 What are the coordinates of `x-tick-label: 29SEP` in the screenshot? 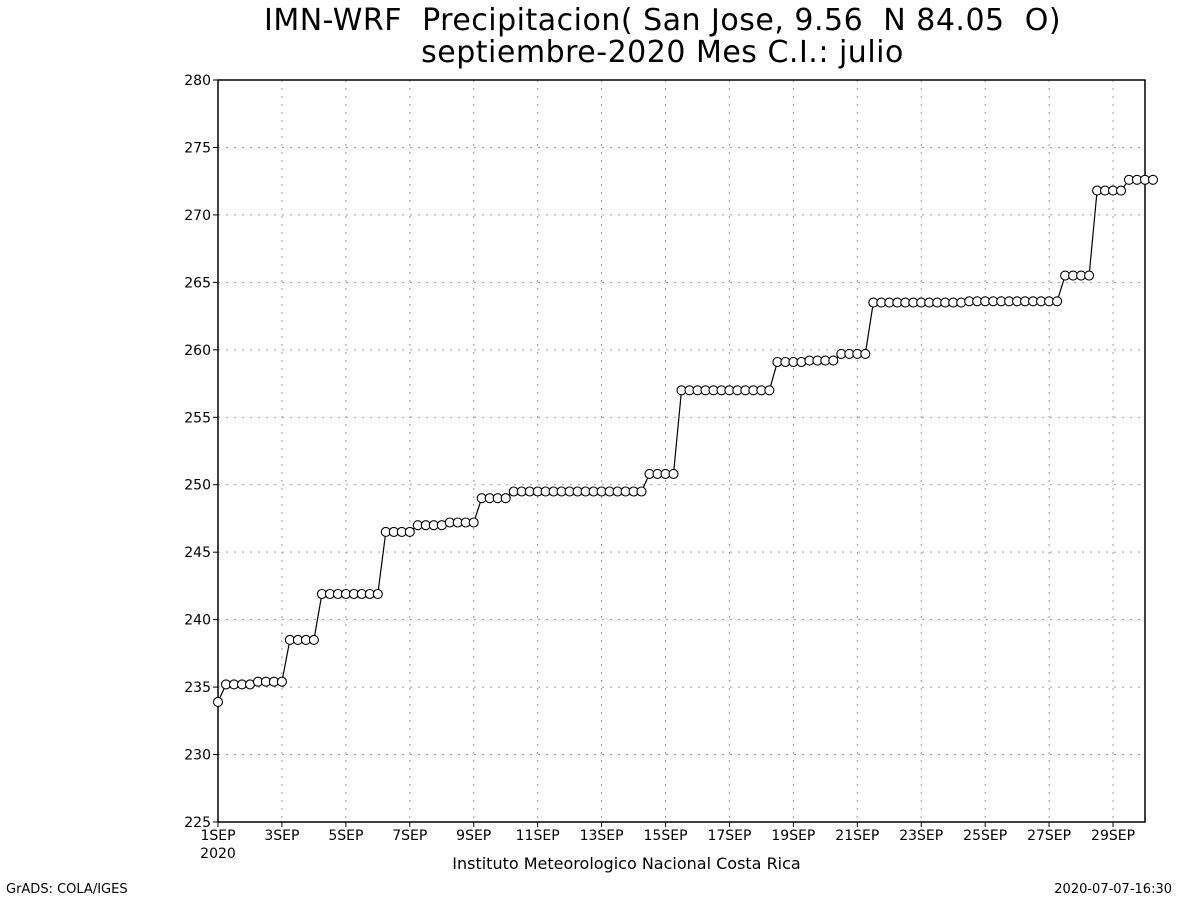 It's located at (1113, 836).